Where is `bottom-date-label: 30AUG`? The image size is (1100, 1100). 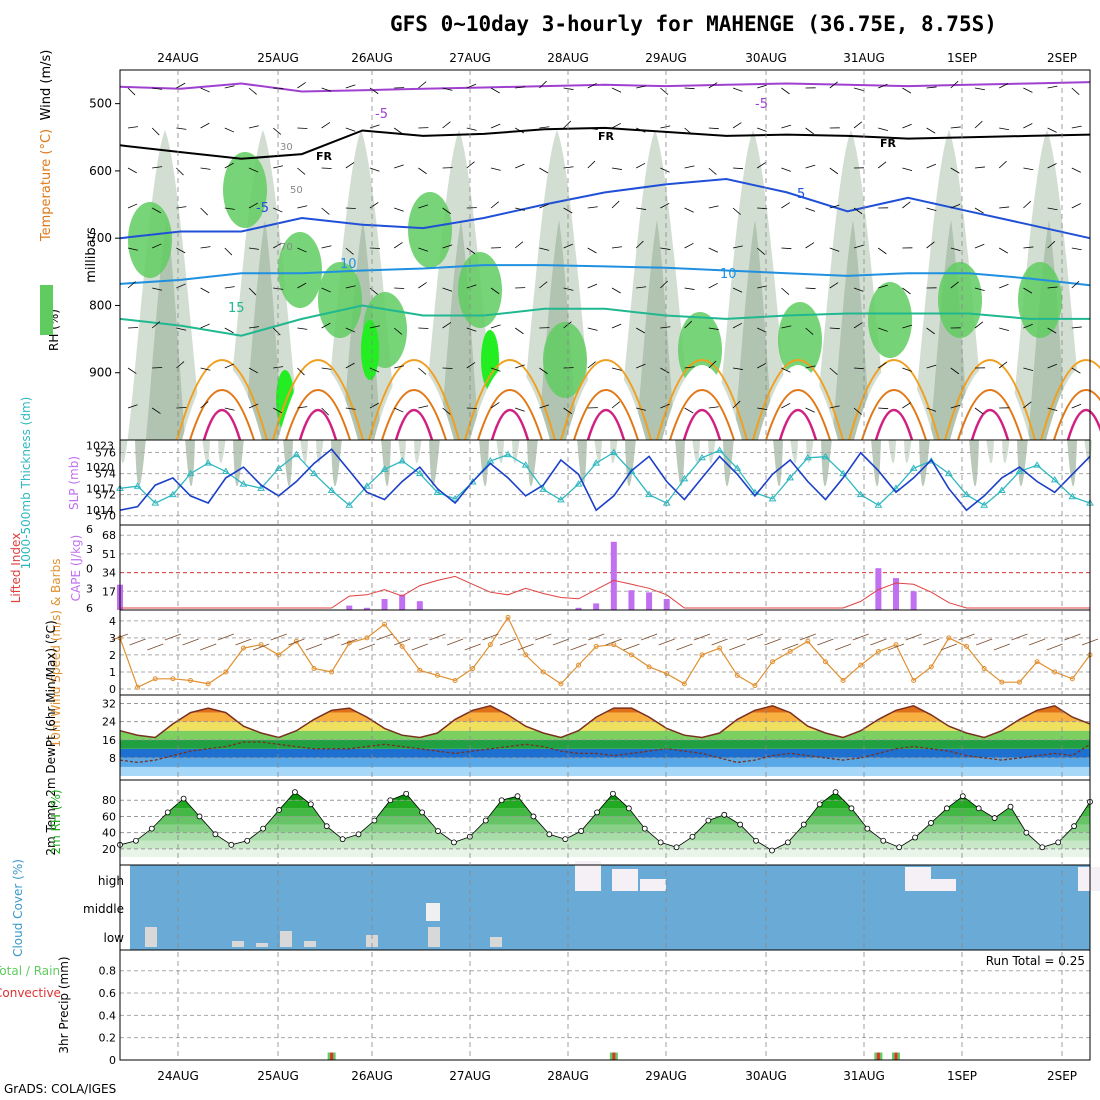 bottom-date-label: 30AUG is located at coordinates (766, 1076).